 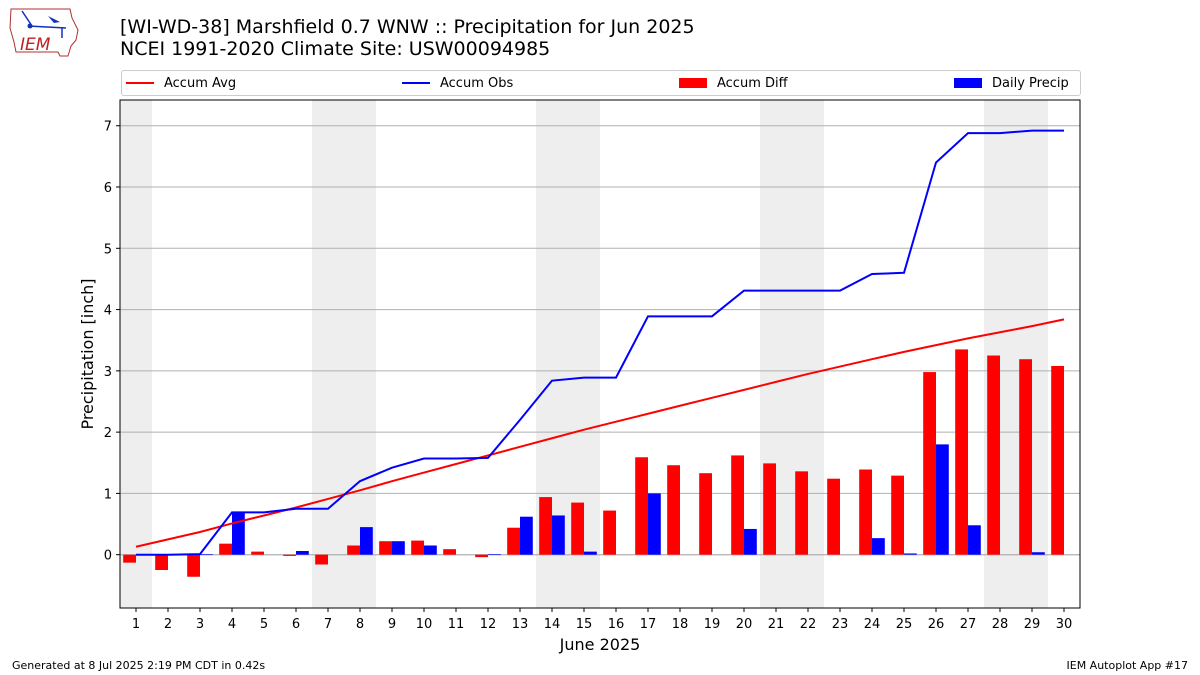 What do you see at coordinates (1000, 624) in the screenshot?
I see `x-tick-label: 28` at bounding box center [1000, 624].